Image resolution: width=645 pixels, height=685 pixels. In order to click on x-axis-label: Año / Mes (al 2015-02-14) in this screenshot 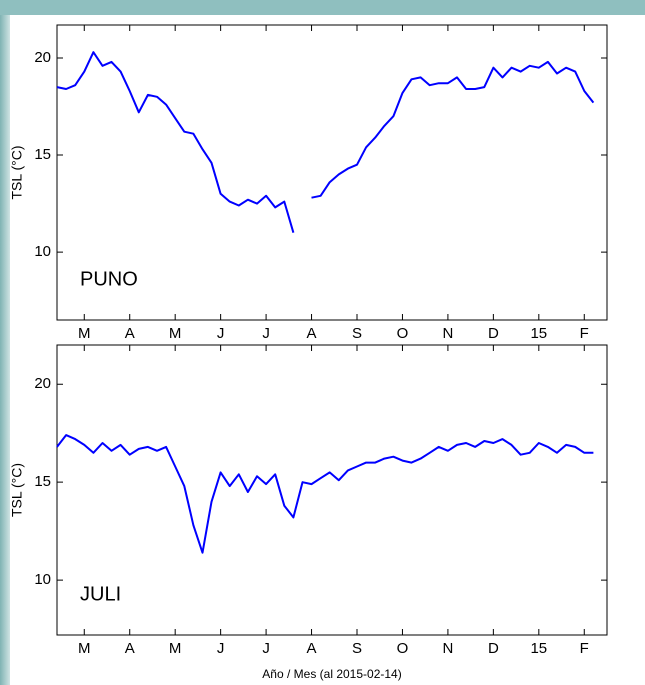, I will do `click(331, 674)`.